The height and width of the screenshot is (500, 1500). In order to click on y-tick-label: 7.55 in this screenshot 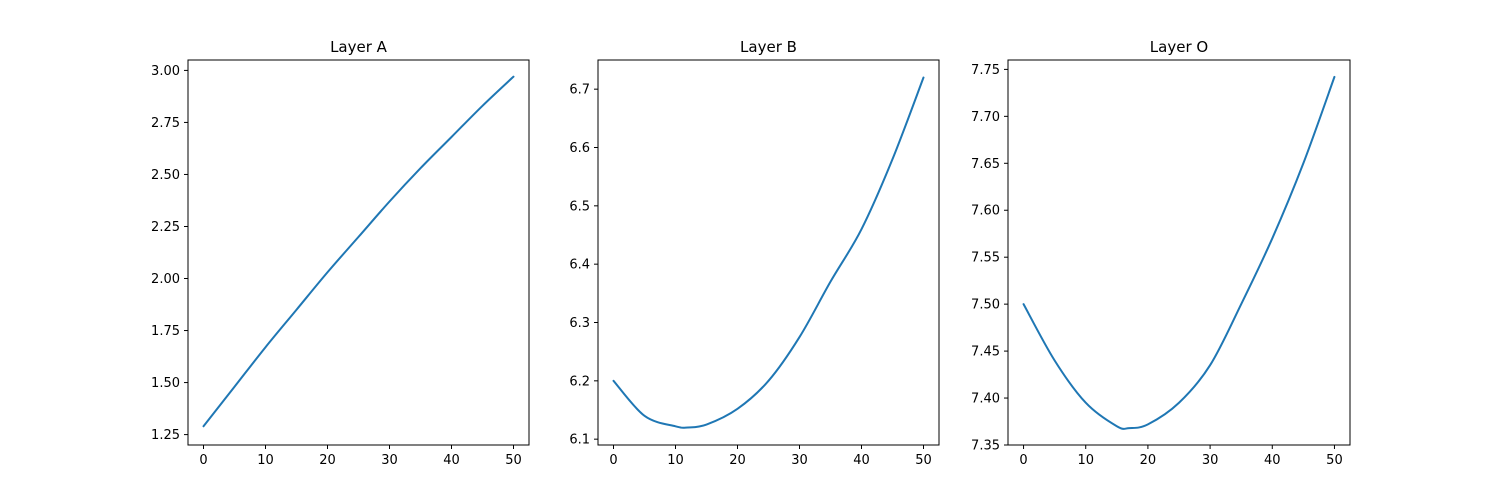, I will do `click(985, 258)`.